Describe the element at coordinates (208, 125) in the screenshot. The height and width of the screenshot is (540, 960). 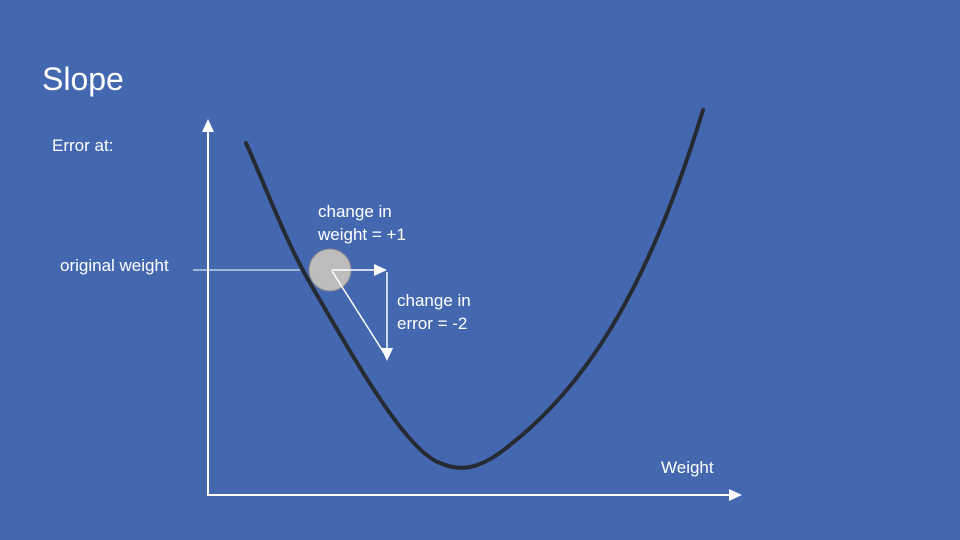
I see `y-axis-arrowhead` at that location.